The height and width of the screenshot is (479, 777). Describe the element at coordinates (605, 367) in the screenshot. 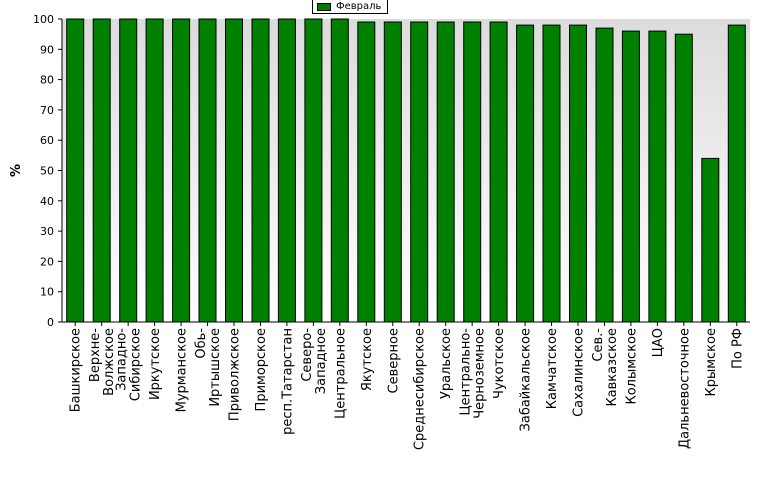

I see `x-tick-label: Сев.-Кавказское` at that location.